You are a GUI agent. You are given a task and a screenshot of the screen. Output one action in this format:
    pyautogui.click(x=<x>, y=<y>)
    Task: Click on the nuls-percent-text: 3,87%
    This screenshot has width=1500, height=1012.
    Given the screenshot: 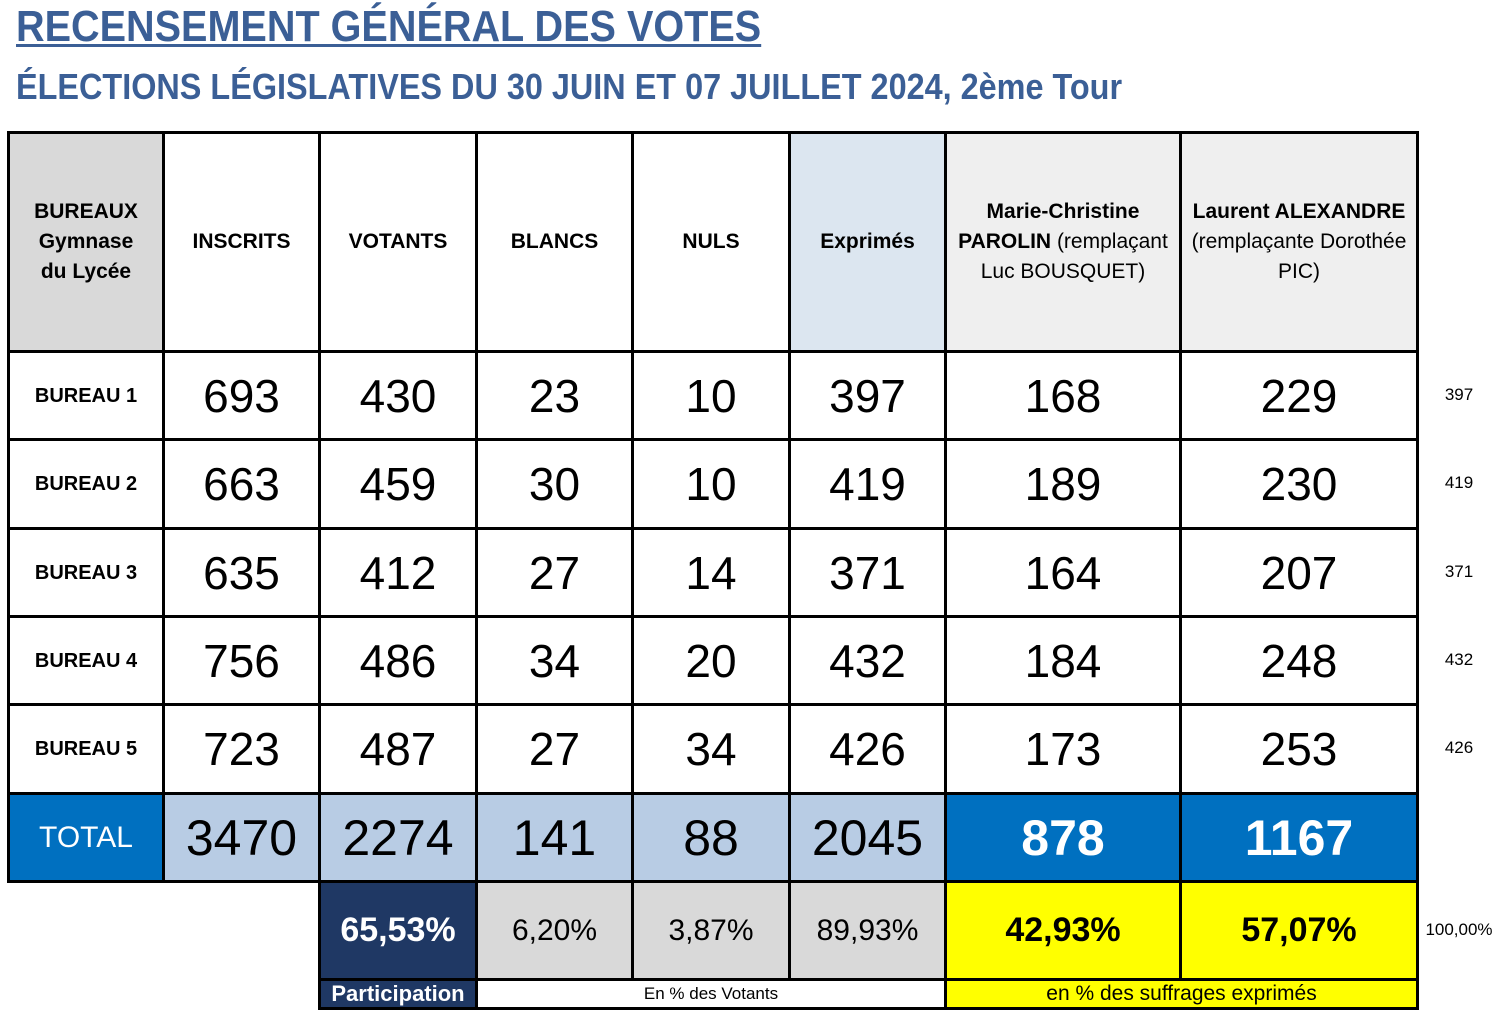 What is the action you would take?
    pyautogui.click(x=711, y=930)
    